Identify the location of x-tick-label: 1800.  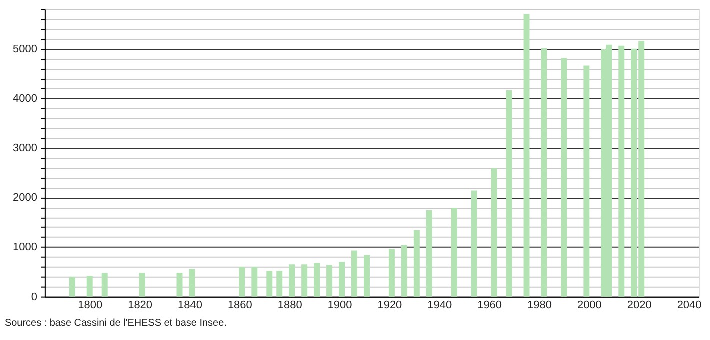
(90, 305).